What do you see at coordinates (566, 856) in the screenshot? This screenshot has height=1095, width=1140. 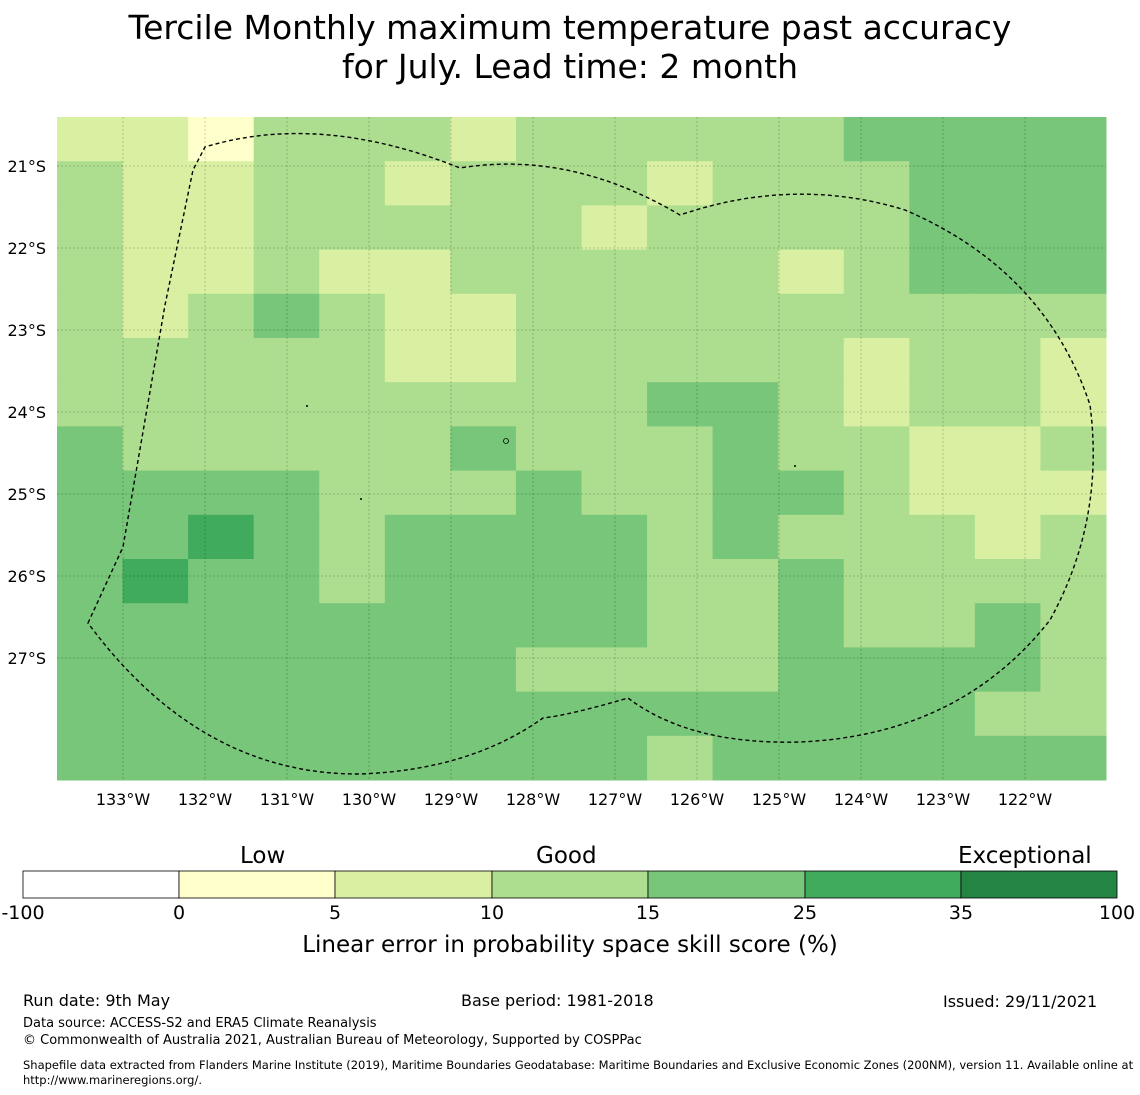 I see `colorbar-category-good: Good` at bounding box center [566, 856].